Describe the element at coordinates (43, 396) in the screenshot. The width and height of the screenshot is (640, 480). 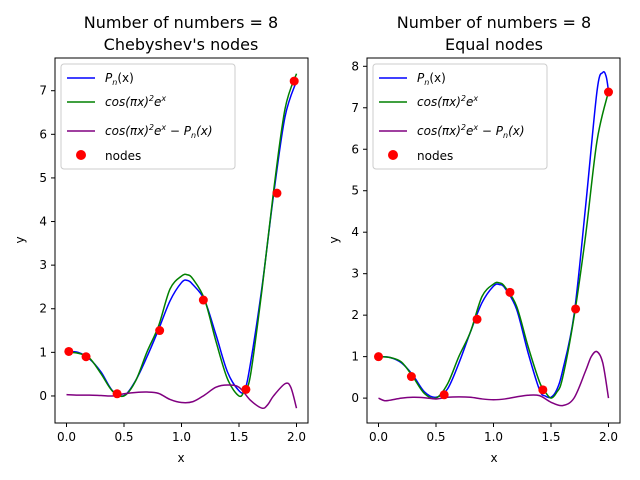
I see `left-ytick-label: 0` at that location.